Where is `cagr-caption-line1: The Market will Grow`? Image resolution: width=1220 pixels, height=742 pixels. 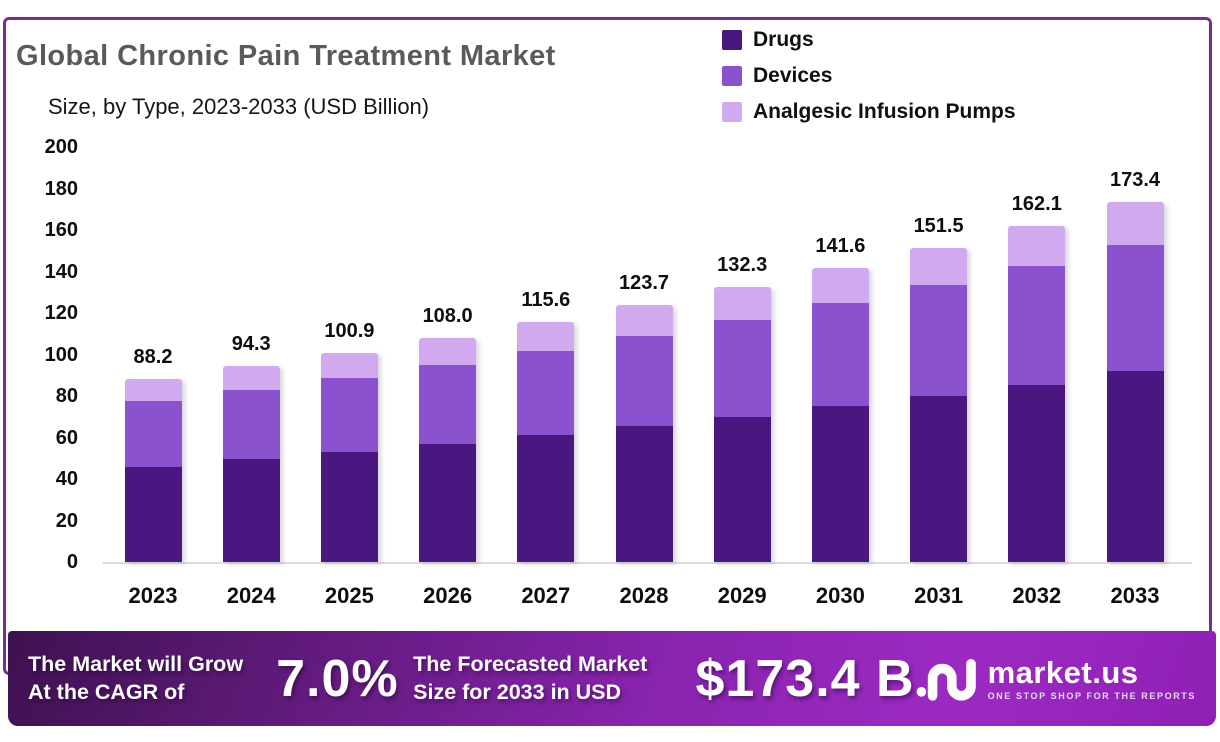
cagr-caption-line1: The Market will Grow is located at coordinates (136, 663).